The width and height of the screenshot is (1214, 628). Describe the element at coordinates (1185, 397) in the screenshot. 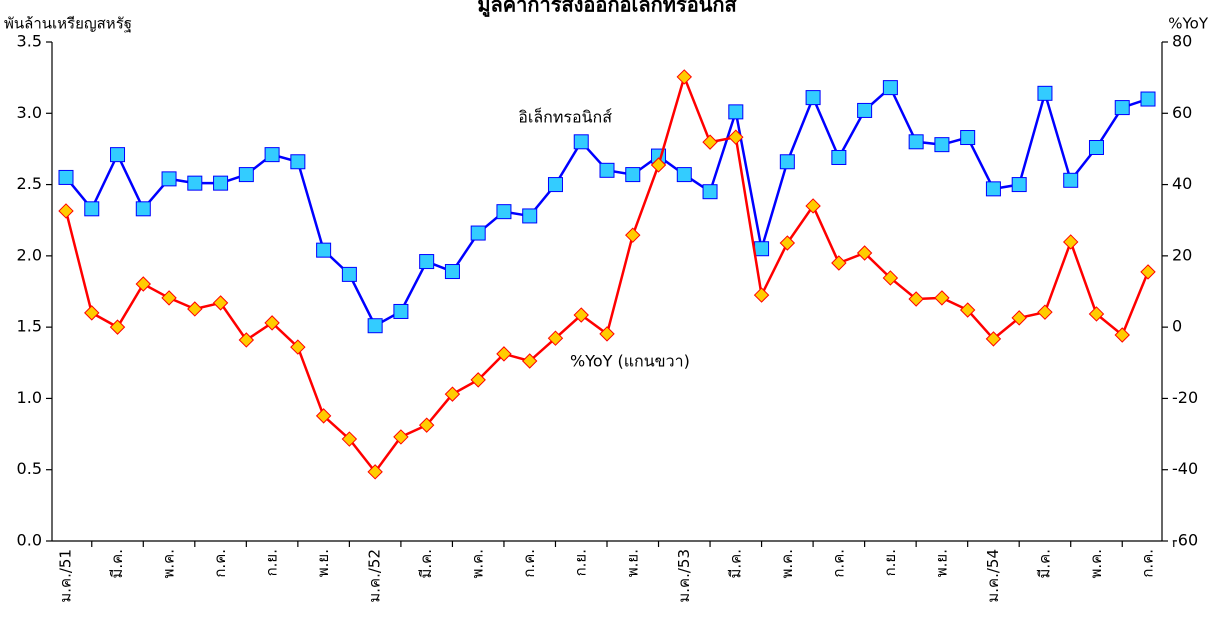

I see `y2-tick-label: -20` at that location.